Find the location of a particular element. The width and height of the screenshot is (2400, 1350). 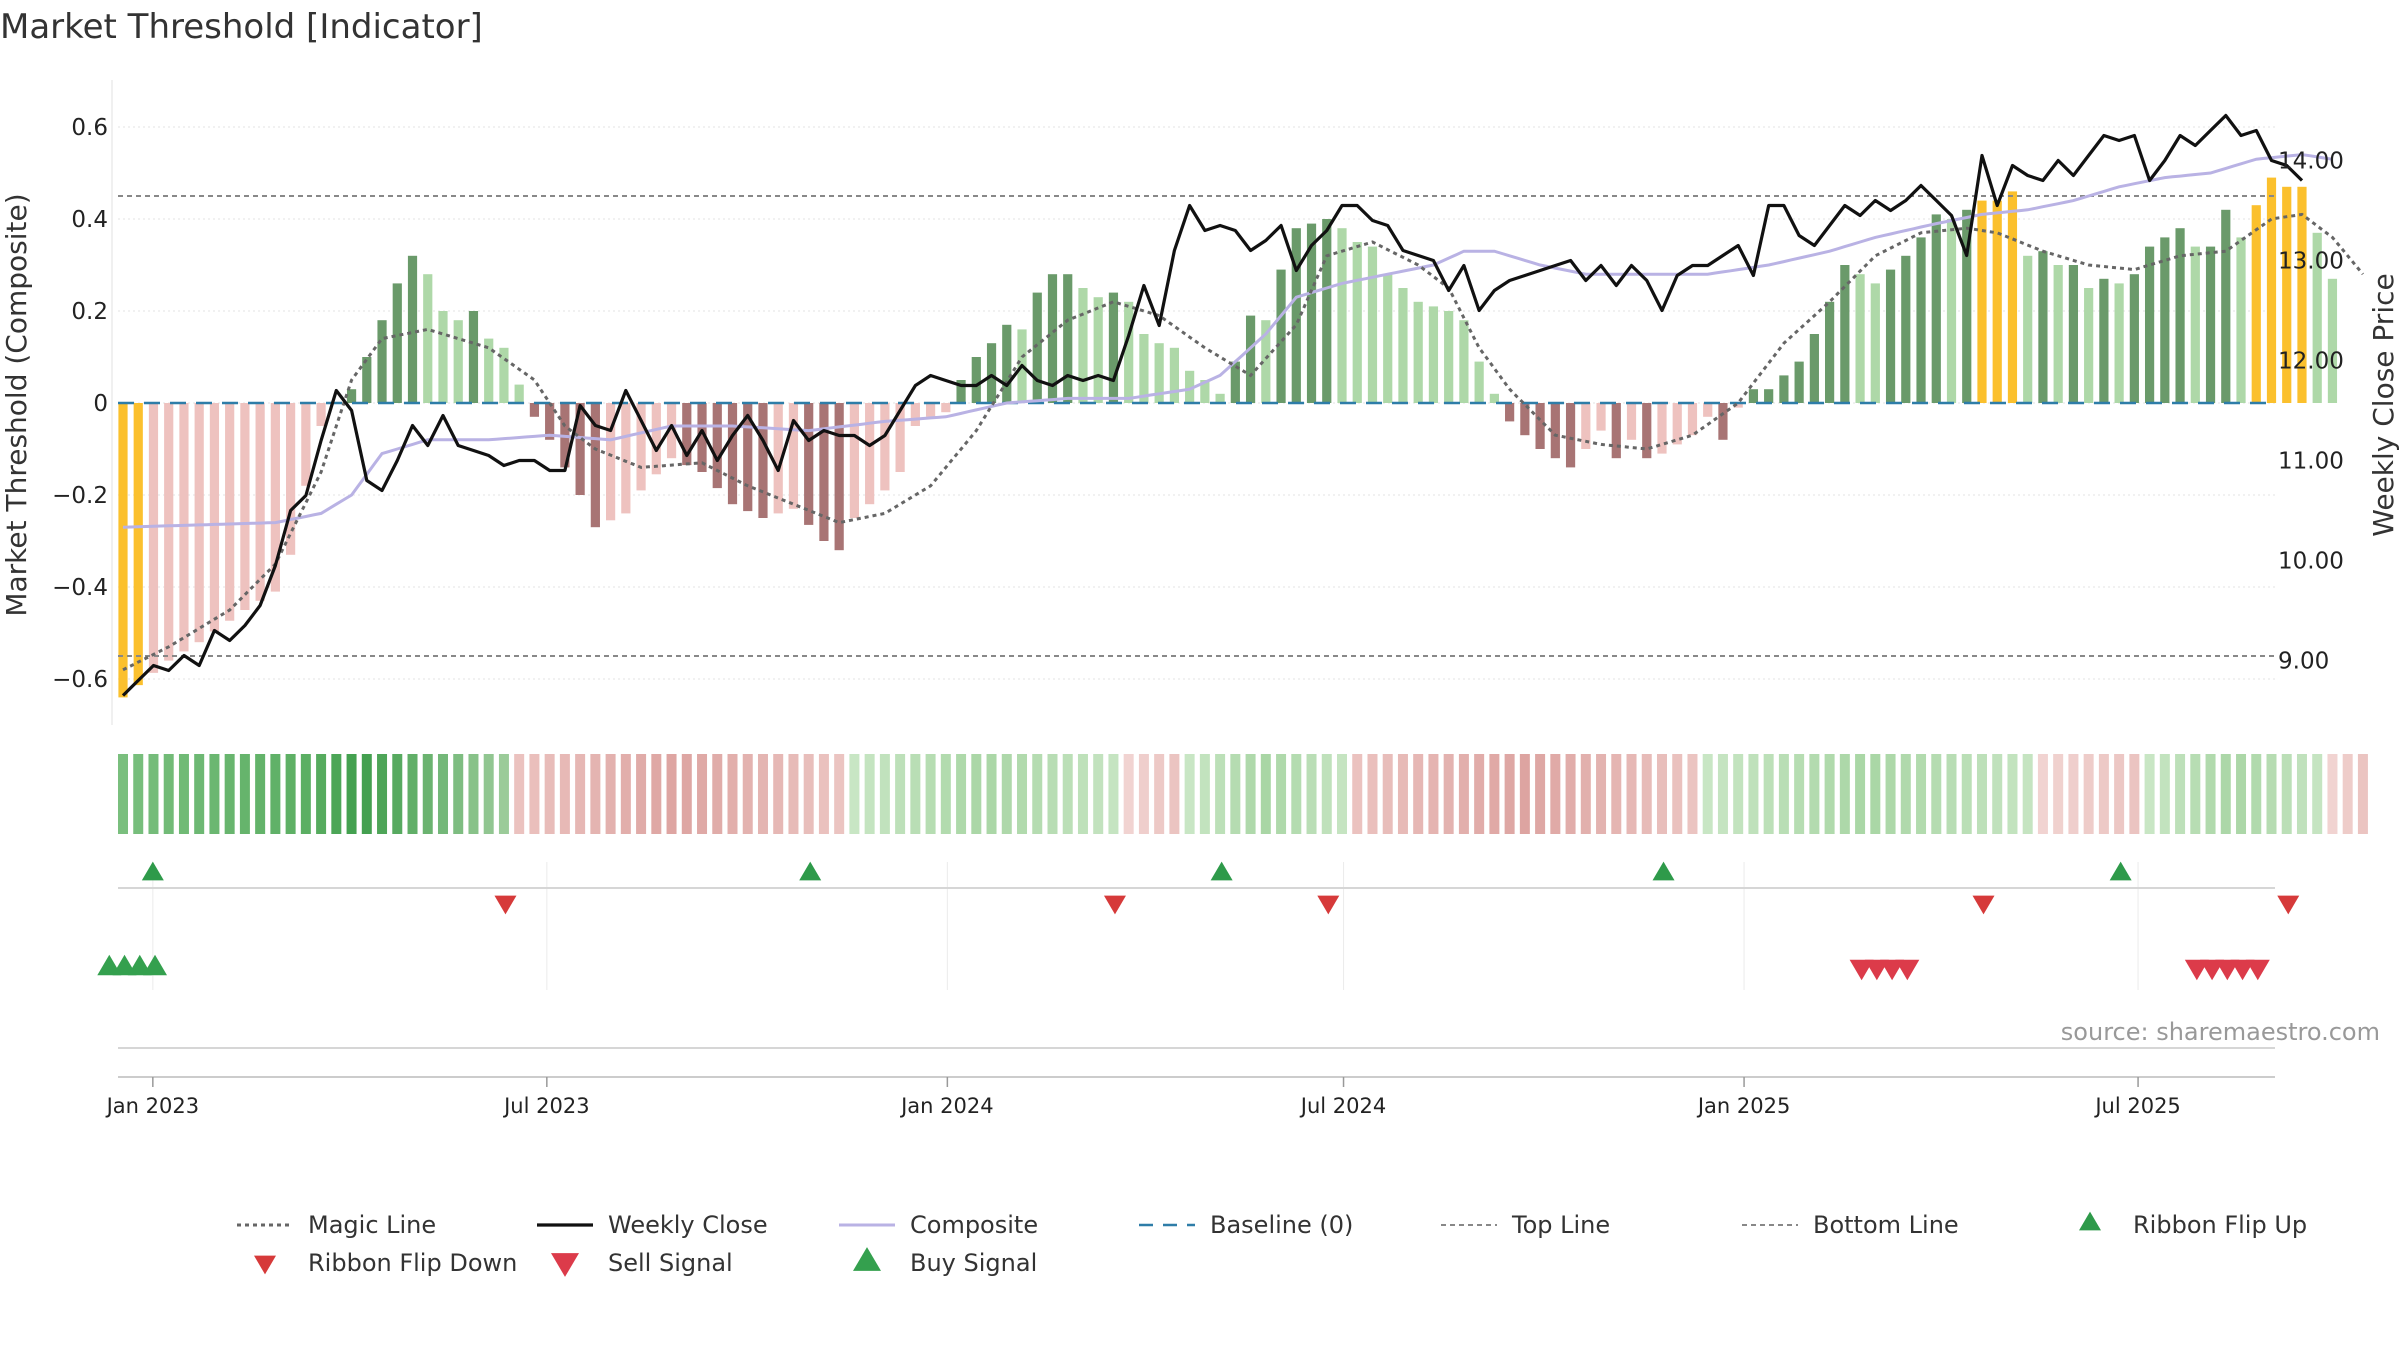

legend-label: Ribbon Flip Up is located at coordinates (2220, 1225).